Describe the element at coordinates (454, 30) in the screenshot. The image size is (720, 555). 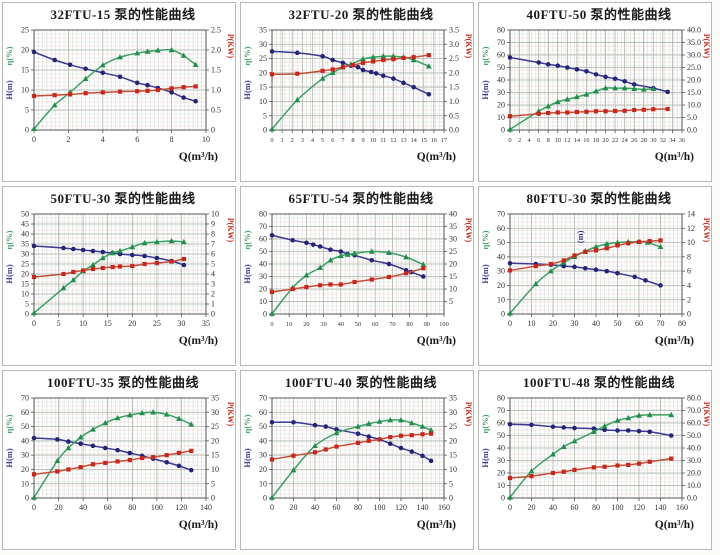
I see `right-tick-label: 3.5` at that location.